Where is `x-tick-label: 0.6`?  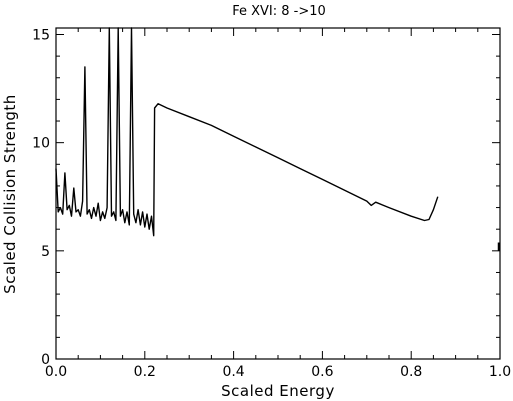 x-tick-label: 0.6 is located at coordinates (322, 372).